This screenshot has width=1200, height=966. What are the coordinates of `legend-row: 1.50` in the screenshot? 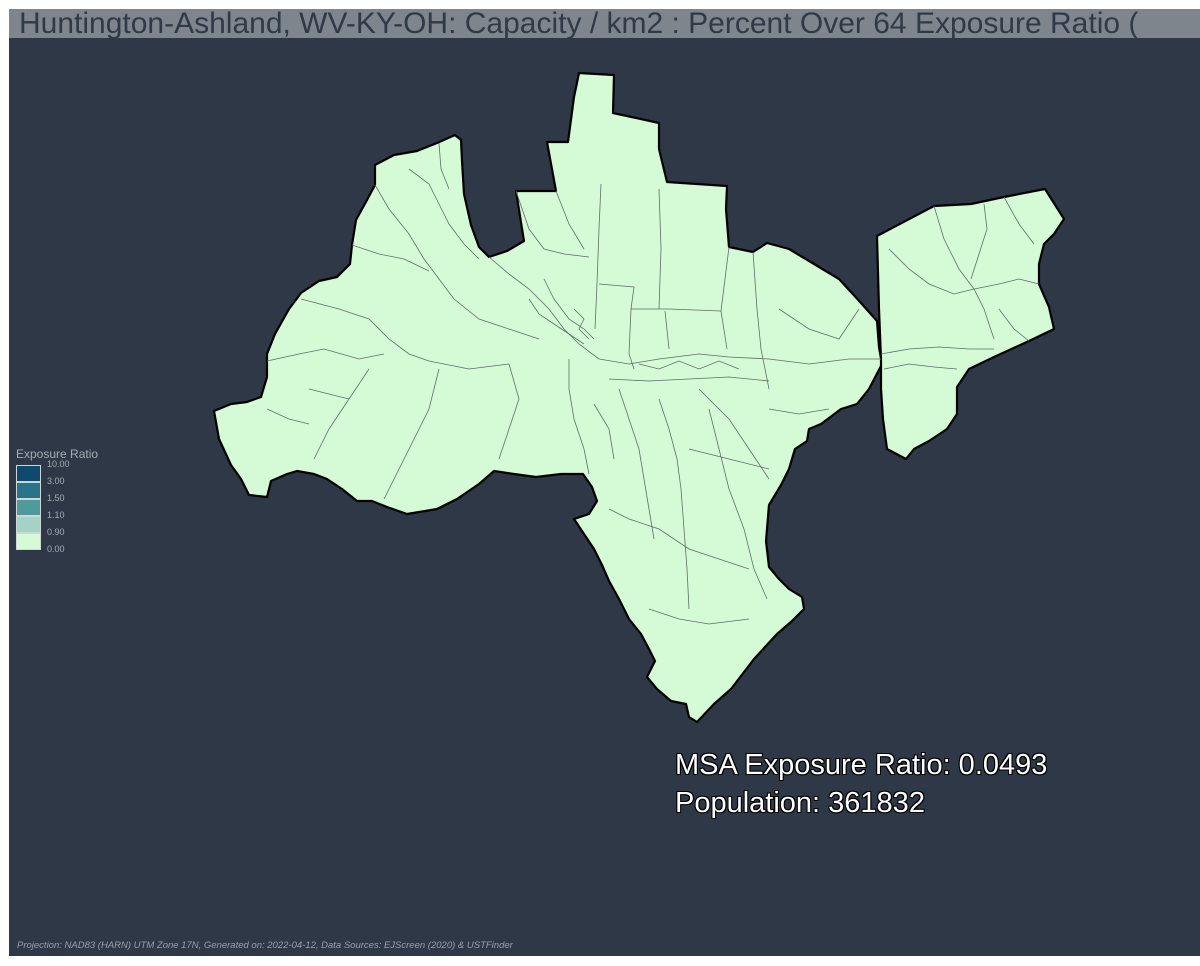 It's located at (71, 504).